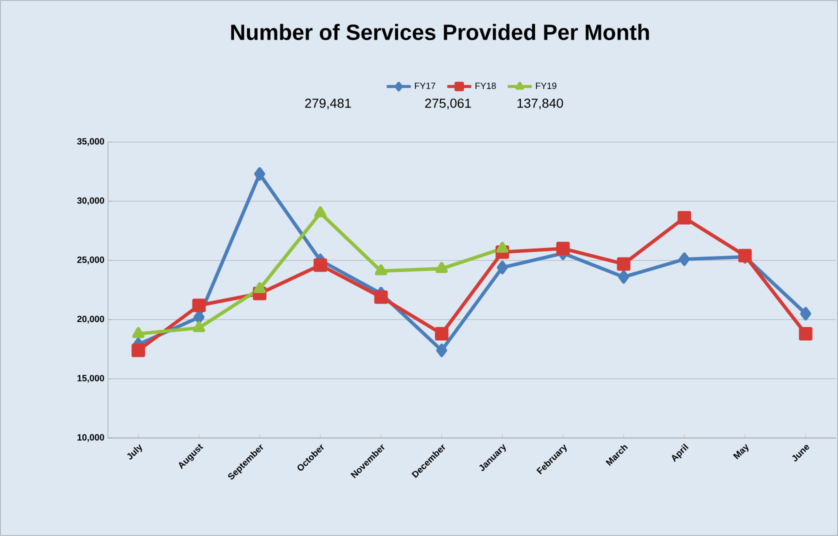  Describe the element at coordinates (90, 201) in the screenshot. I see `y-tick-label: 30,000` at that location.